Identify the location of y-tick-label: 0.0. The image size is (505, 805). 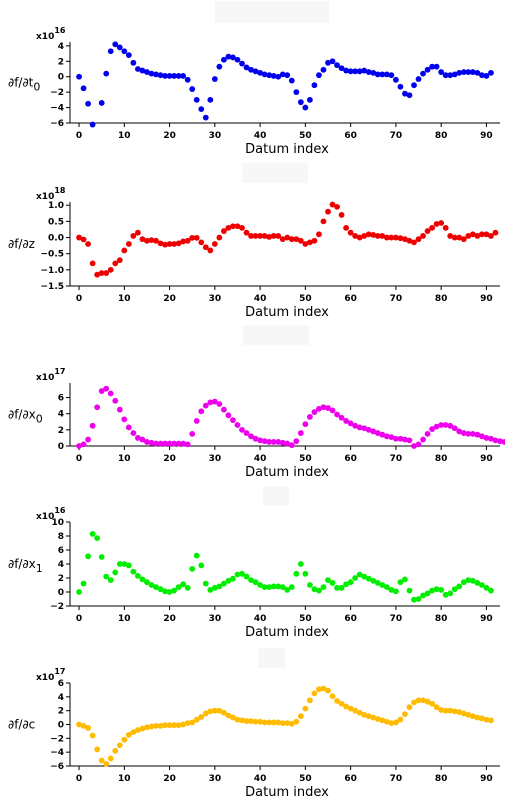
(56, 239).